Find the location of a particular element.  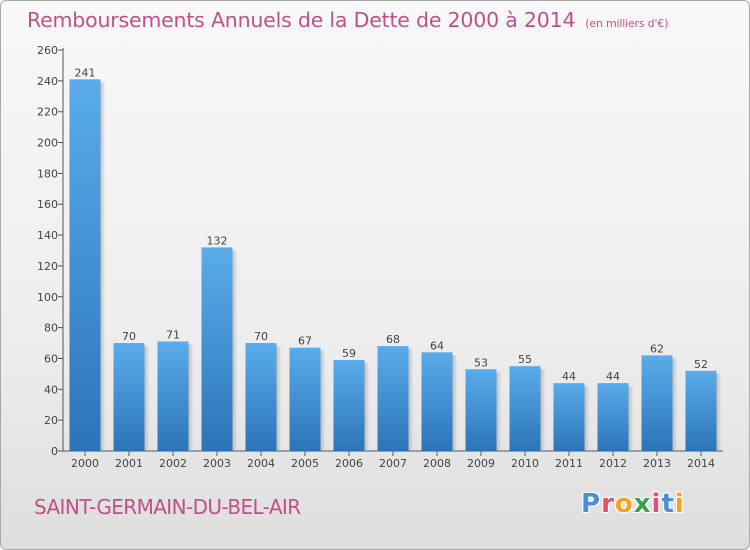

y-tick-label: 20 is located at coordinates (51, 420).